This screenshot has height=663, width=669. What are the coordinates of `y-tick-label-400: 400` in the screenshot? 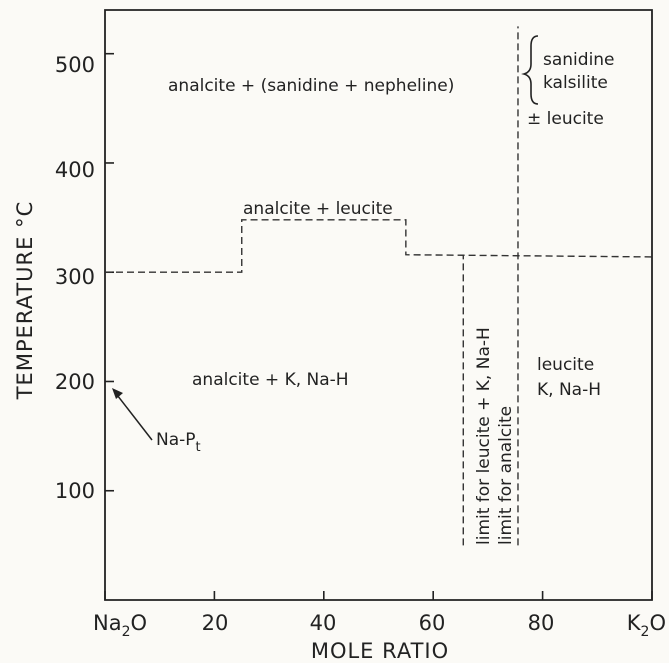 It's located at (75, 170).